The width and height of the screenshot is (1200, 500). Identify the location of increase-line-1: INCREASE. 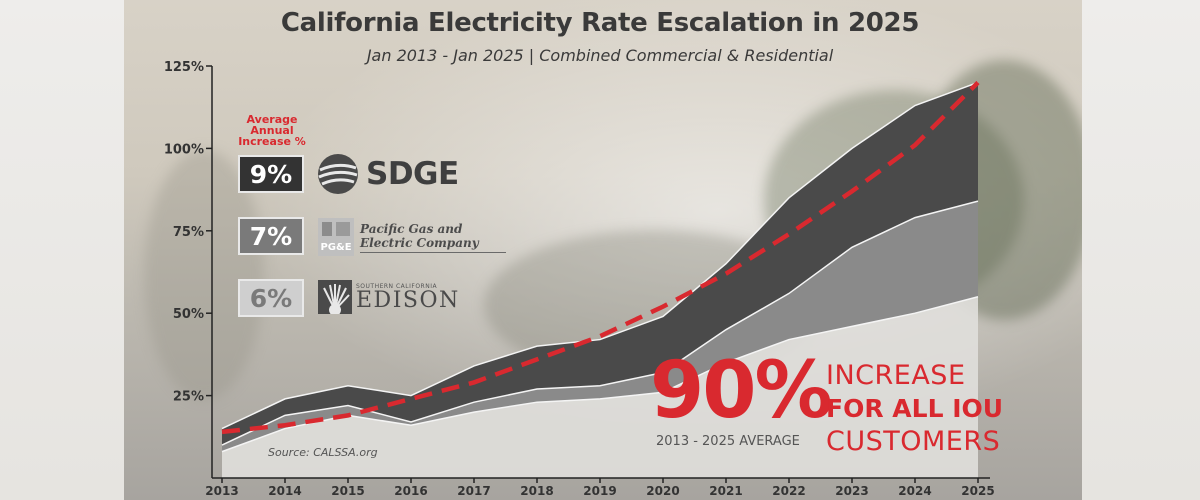
(896, 375).